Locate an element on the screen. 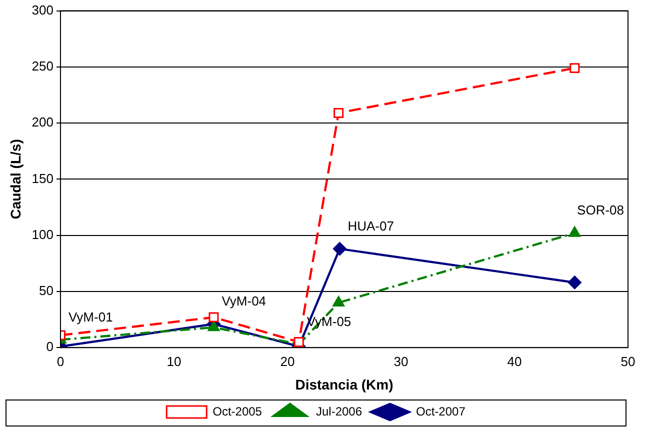 This screenshot has width=646, height=430. y-tick-label: 250 is located at coordinates (43, 66).